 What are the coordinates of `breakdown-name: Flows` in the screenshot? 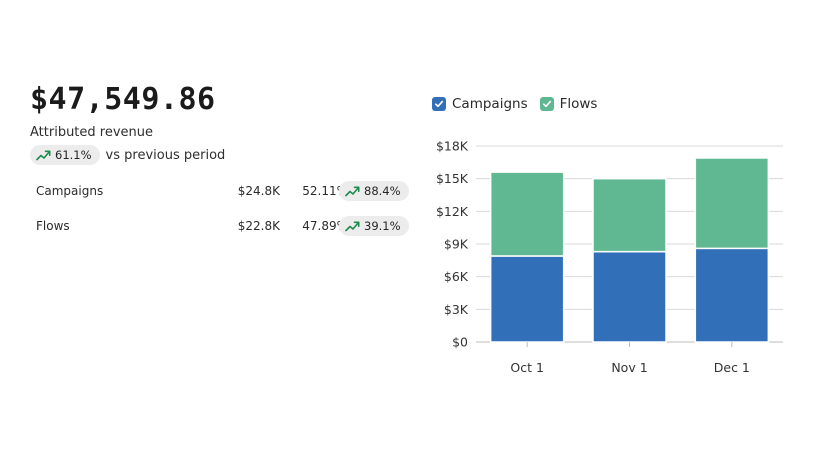 It's located at (53, 226).